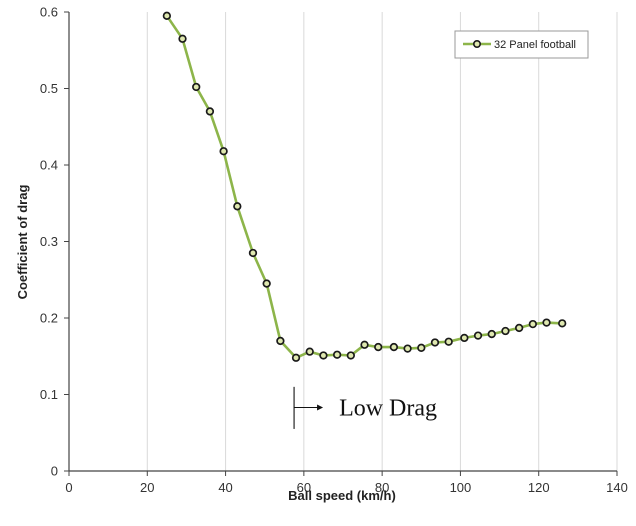  I want to click on x-tick-label: 40, so click(225, 487).